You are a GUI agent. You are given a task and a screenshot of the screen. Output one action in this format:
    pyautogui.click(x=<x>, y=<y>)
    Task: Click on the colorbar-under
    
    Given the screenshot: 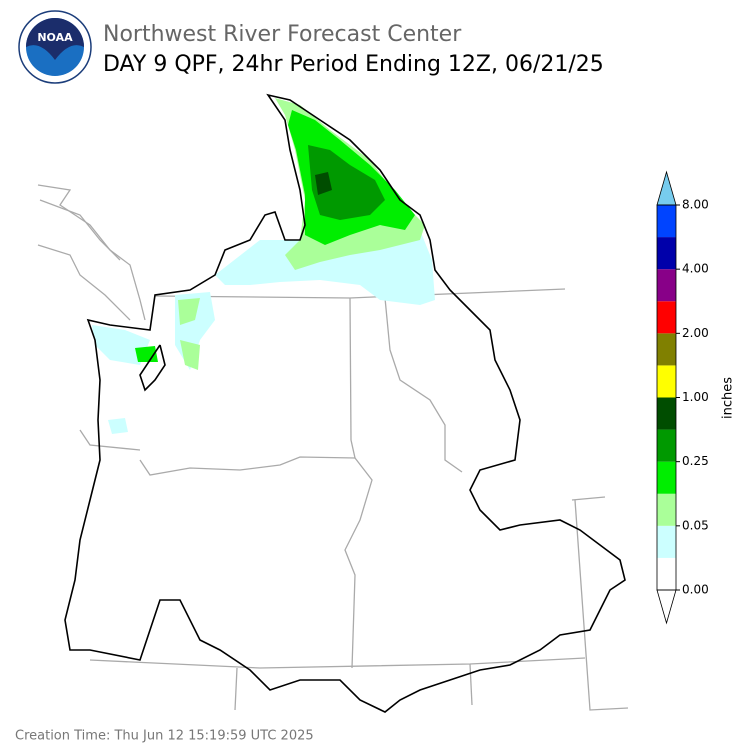 What is the action you would take?
    pyautogui.click(x=666, y=607)
    